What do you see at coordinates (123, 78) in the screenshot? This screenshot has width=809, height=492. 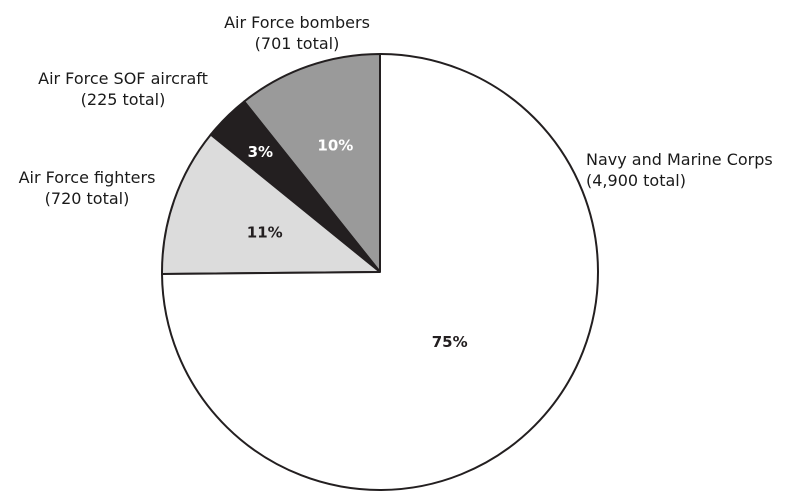 I see `slice-name-label-1: Air Force SOF aircraft` at bounding box center [123, 78].